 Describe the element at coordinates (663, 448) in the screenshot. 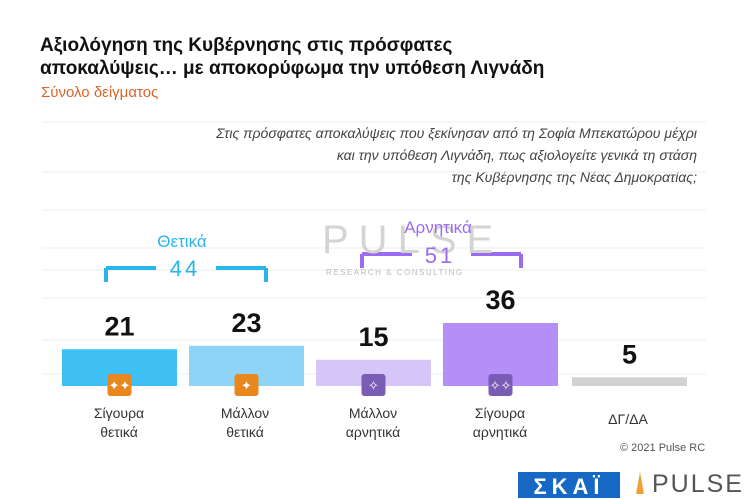

I see `copyright-note: © 2021 Pulse RC` at that location.